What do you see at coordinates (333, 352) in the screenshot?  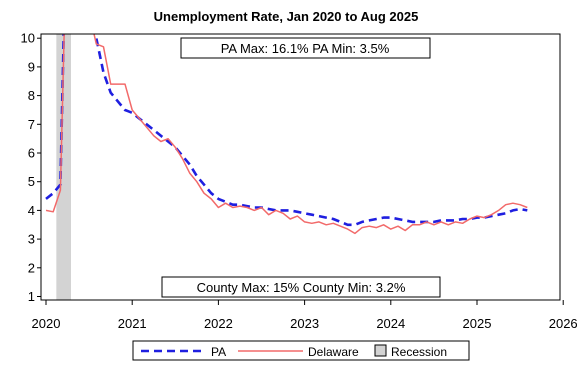 I see `legend-label-delaware: Delaware` at bounding box center [333, 352].